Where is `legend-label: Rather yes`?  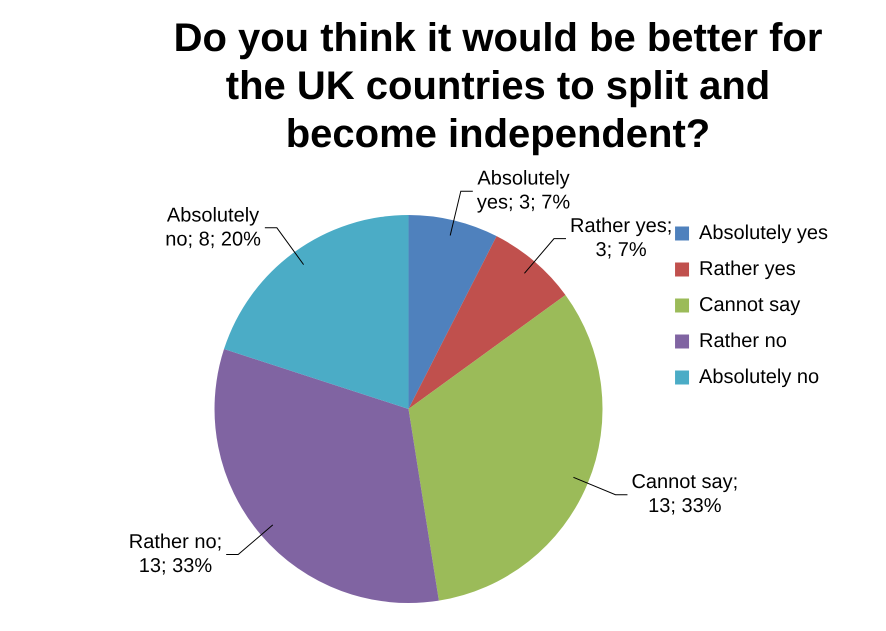 legend-label: Rather yes is located at coordinates (747, 269).